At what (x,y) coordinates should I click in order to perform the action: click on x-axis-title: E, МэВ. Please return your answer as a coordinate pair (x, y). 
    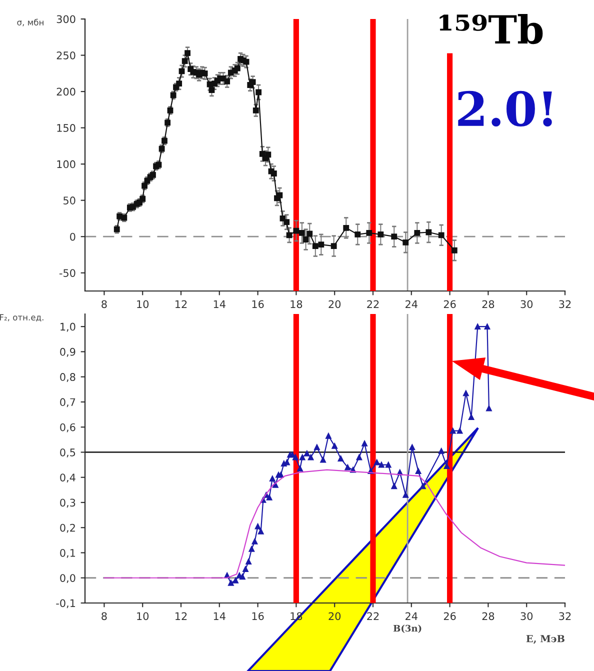
    Looking at the image, I should click on (545, 639).